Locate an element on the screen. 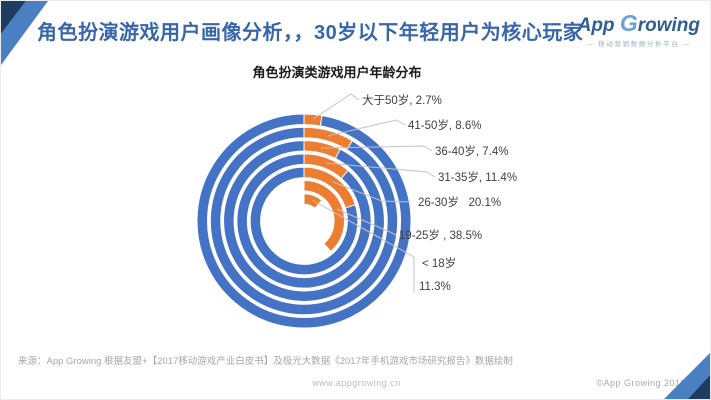 Image resolution: width=711 pixels, height=400 pixels. app-growing-logo: App Growing — 移动营销数据分析平台 — is located at coordinates (639, 30).